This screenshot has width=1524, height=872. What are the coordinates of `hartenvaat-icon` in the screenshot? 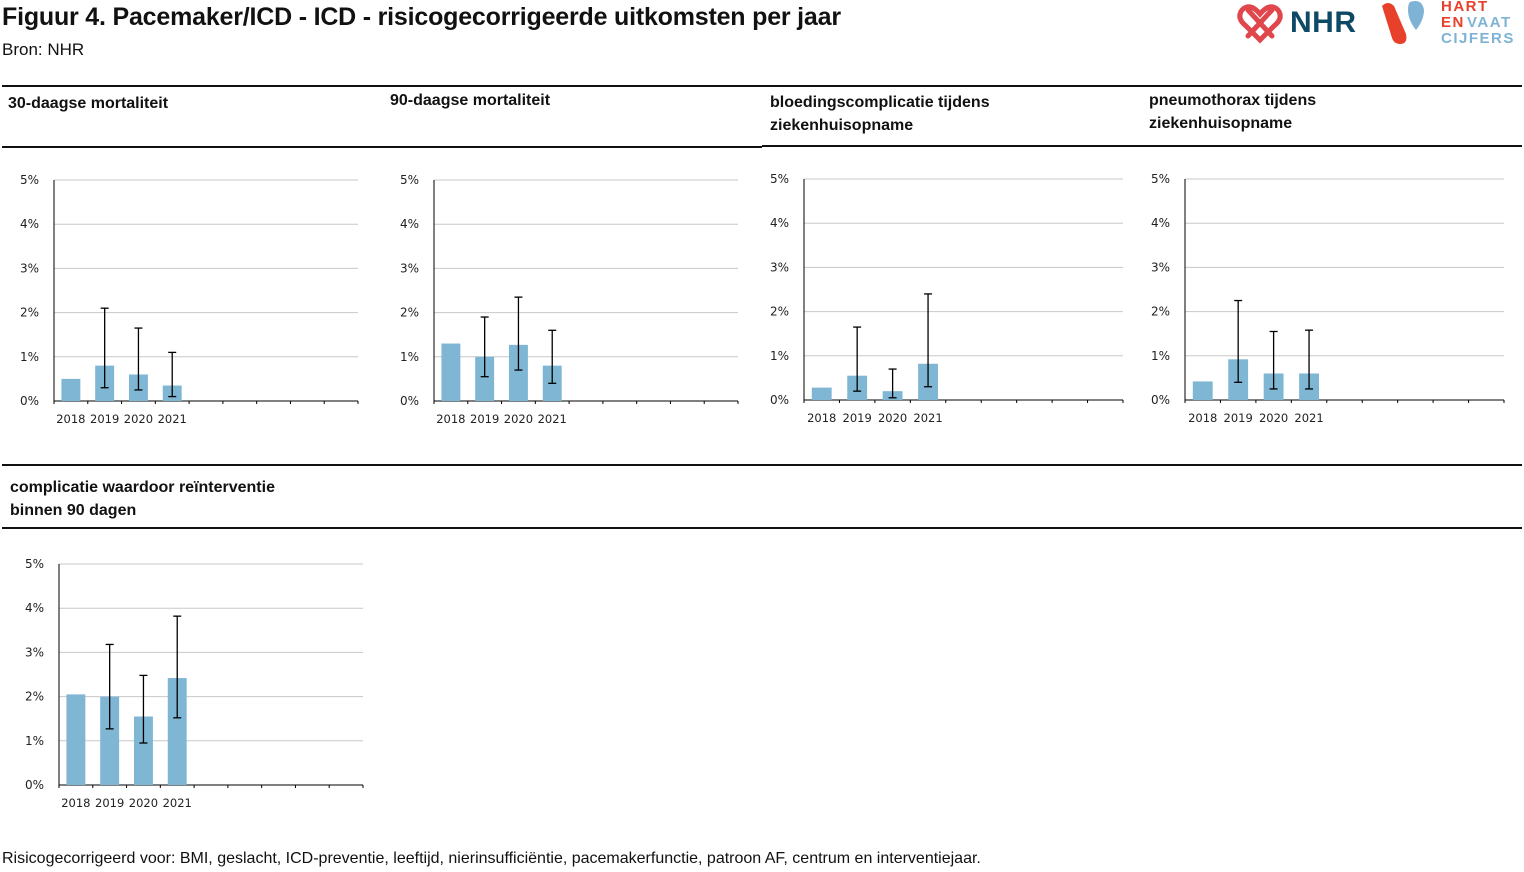 It's located at (1403, 22).